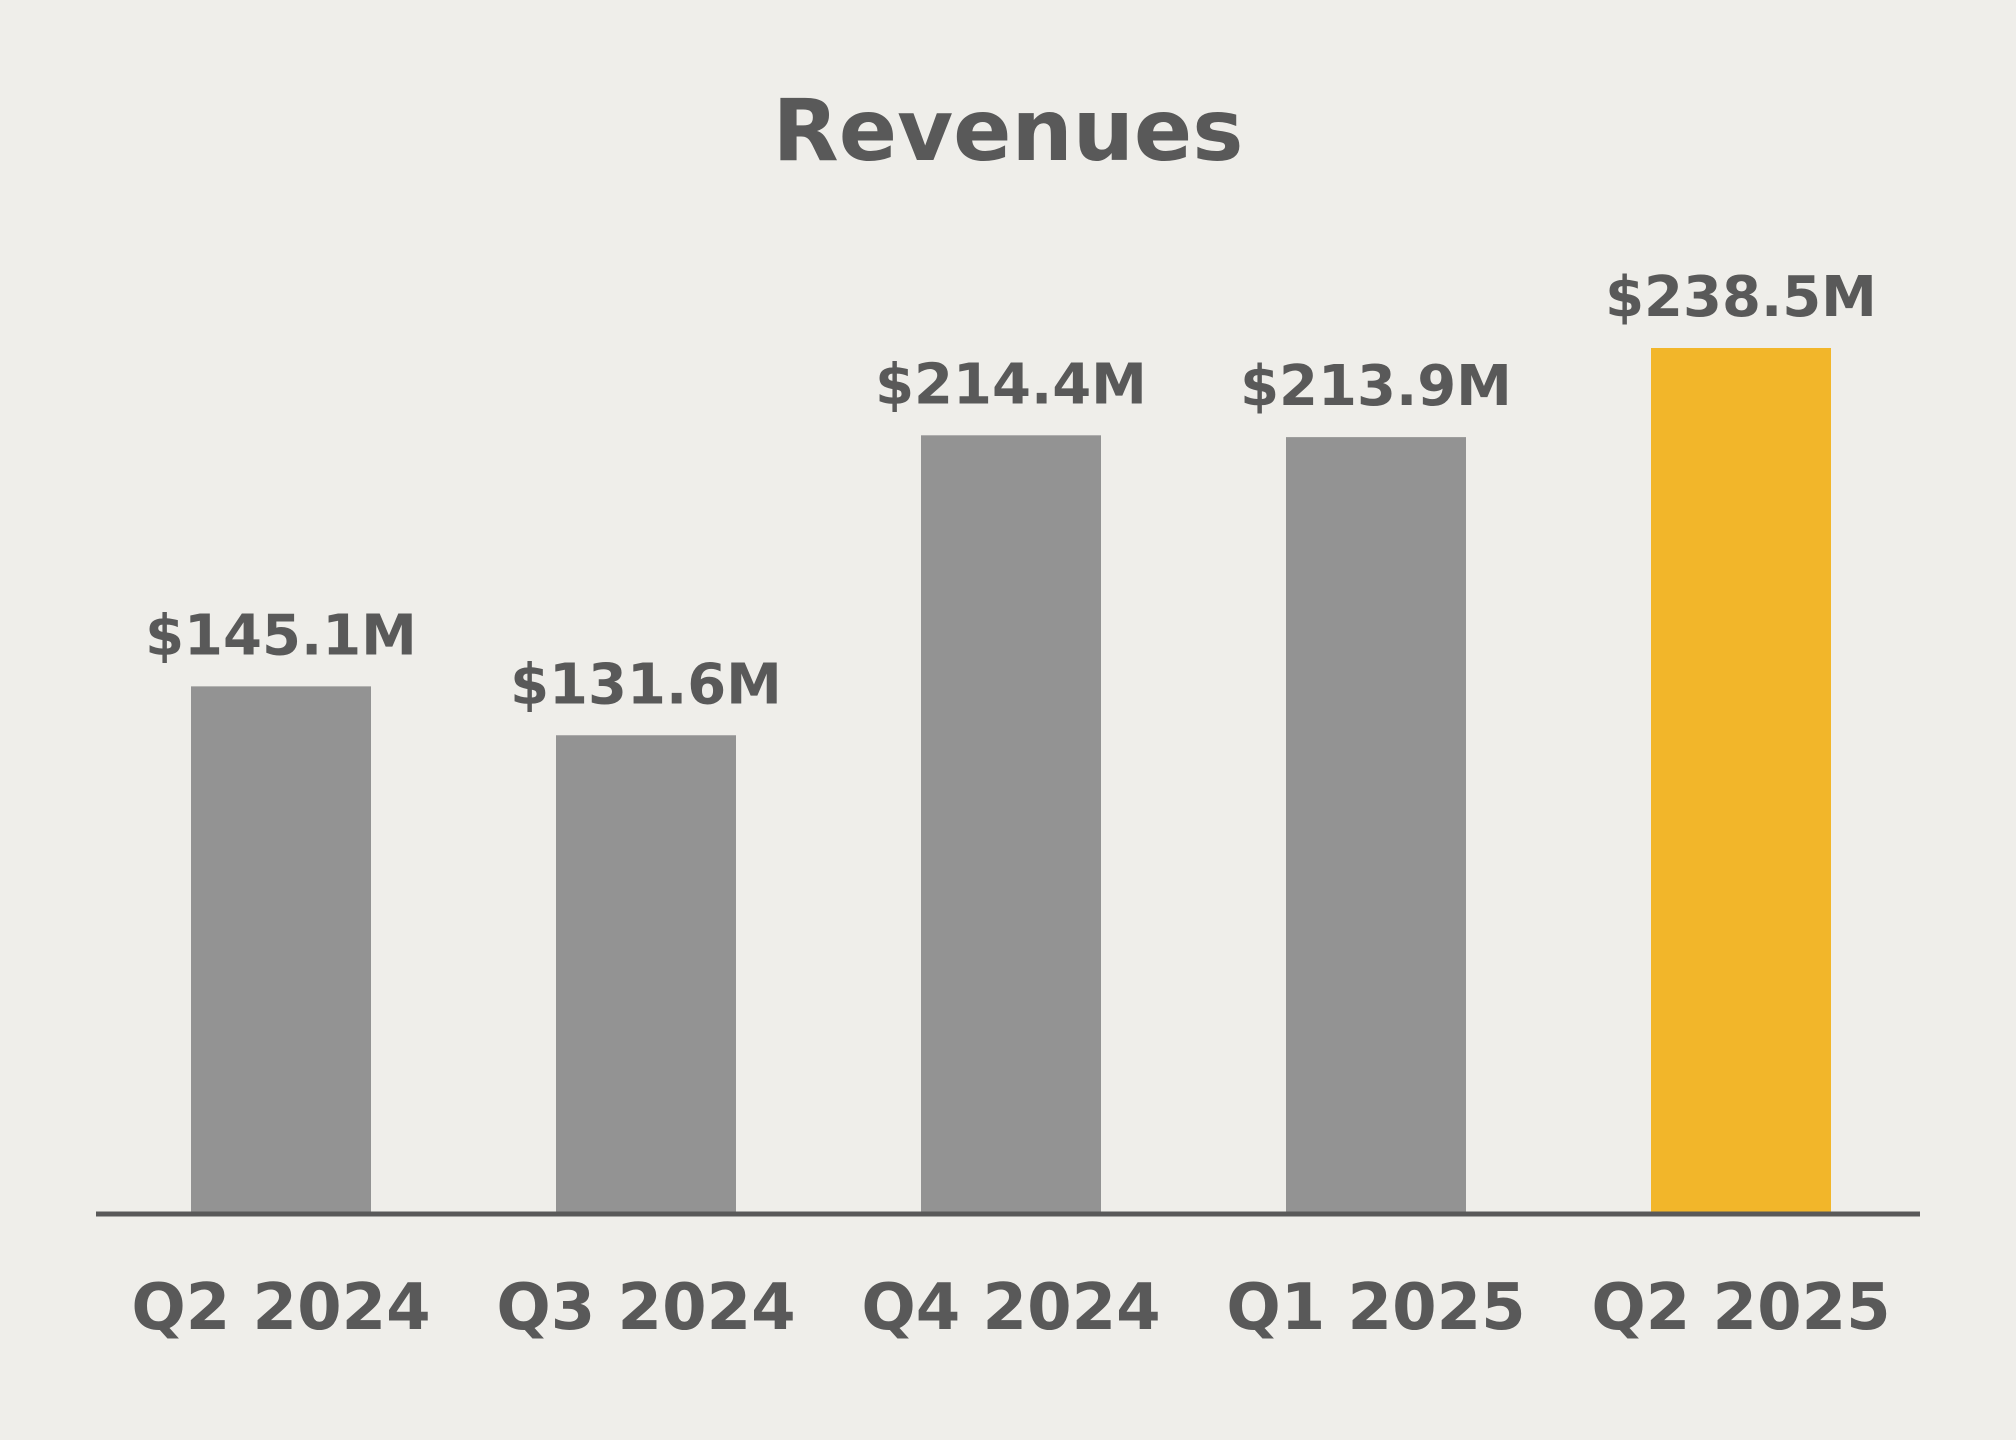  Describe the element at coordinates (1740, 1308) in the screenshot. I see `x-tick-label-q2-2025: Q2 2025` at that location.